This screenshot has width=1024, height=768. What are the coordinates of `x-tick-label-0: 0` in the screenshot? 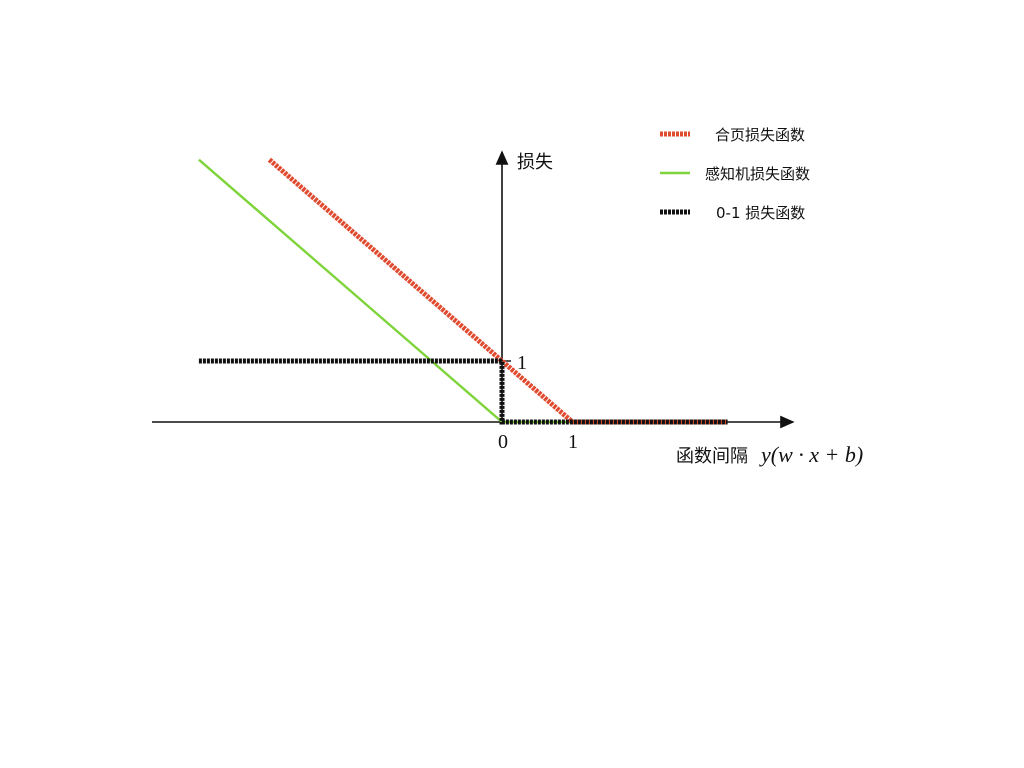 It's located at (503, 442).